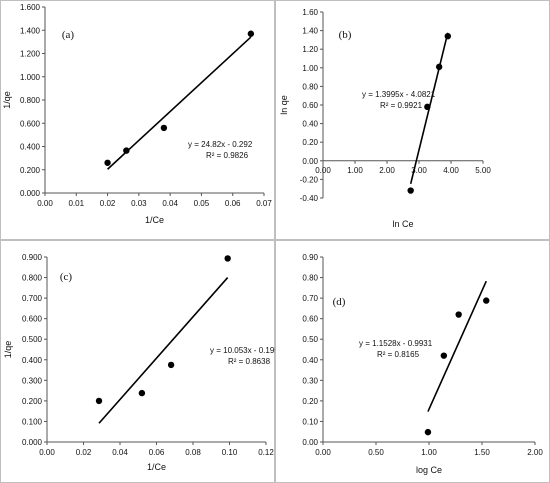 This screenshot has height=483, width=550. I want to click on x-tick-label: 0.05, so click(202, 203).